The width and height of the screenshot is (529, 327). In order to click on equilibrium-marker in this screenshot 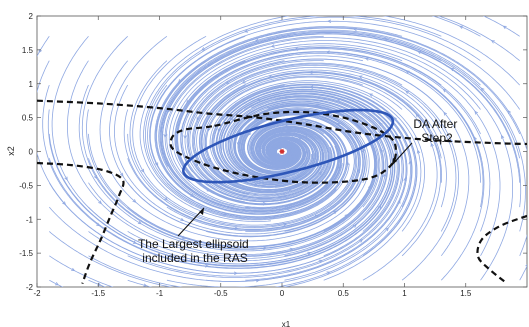, I will do `click(282, 151)`.